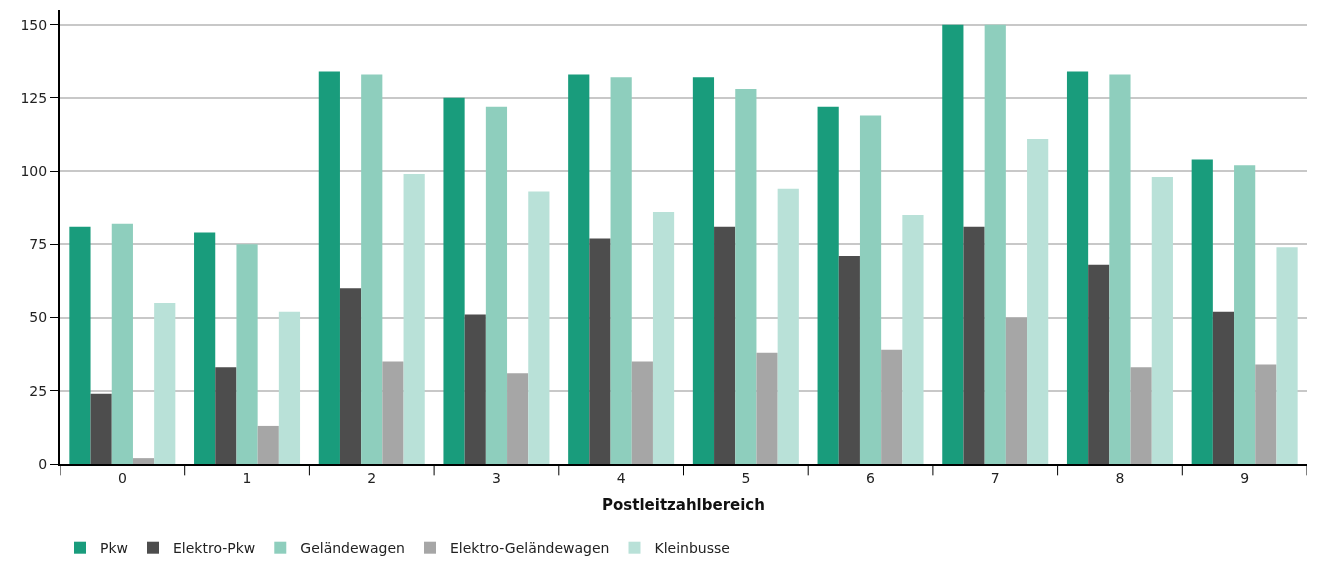 The width and height of the screenshot is (1327, 574). I want to click on x-tick-label: 0, so click(122, 477).